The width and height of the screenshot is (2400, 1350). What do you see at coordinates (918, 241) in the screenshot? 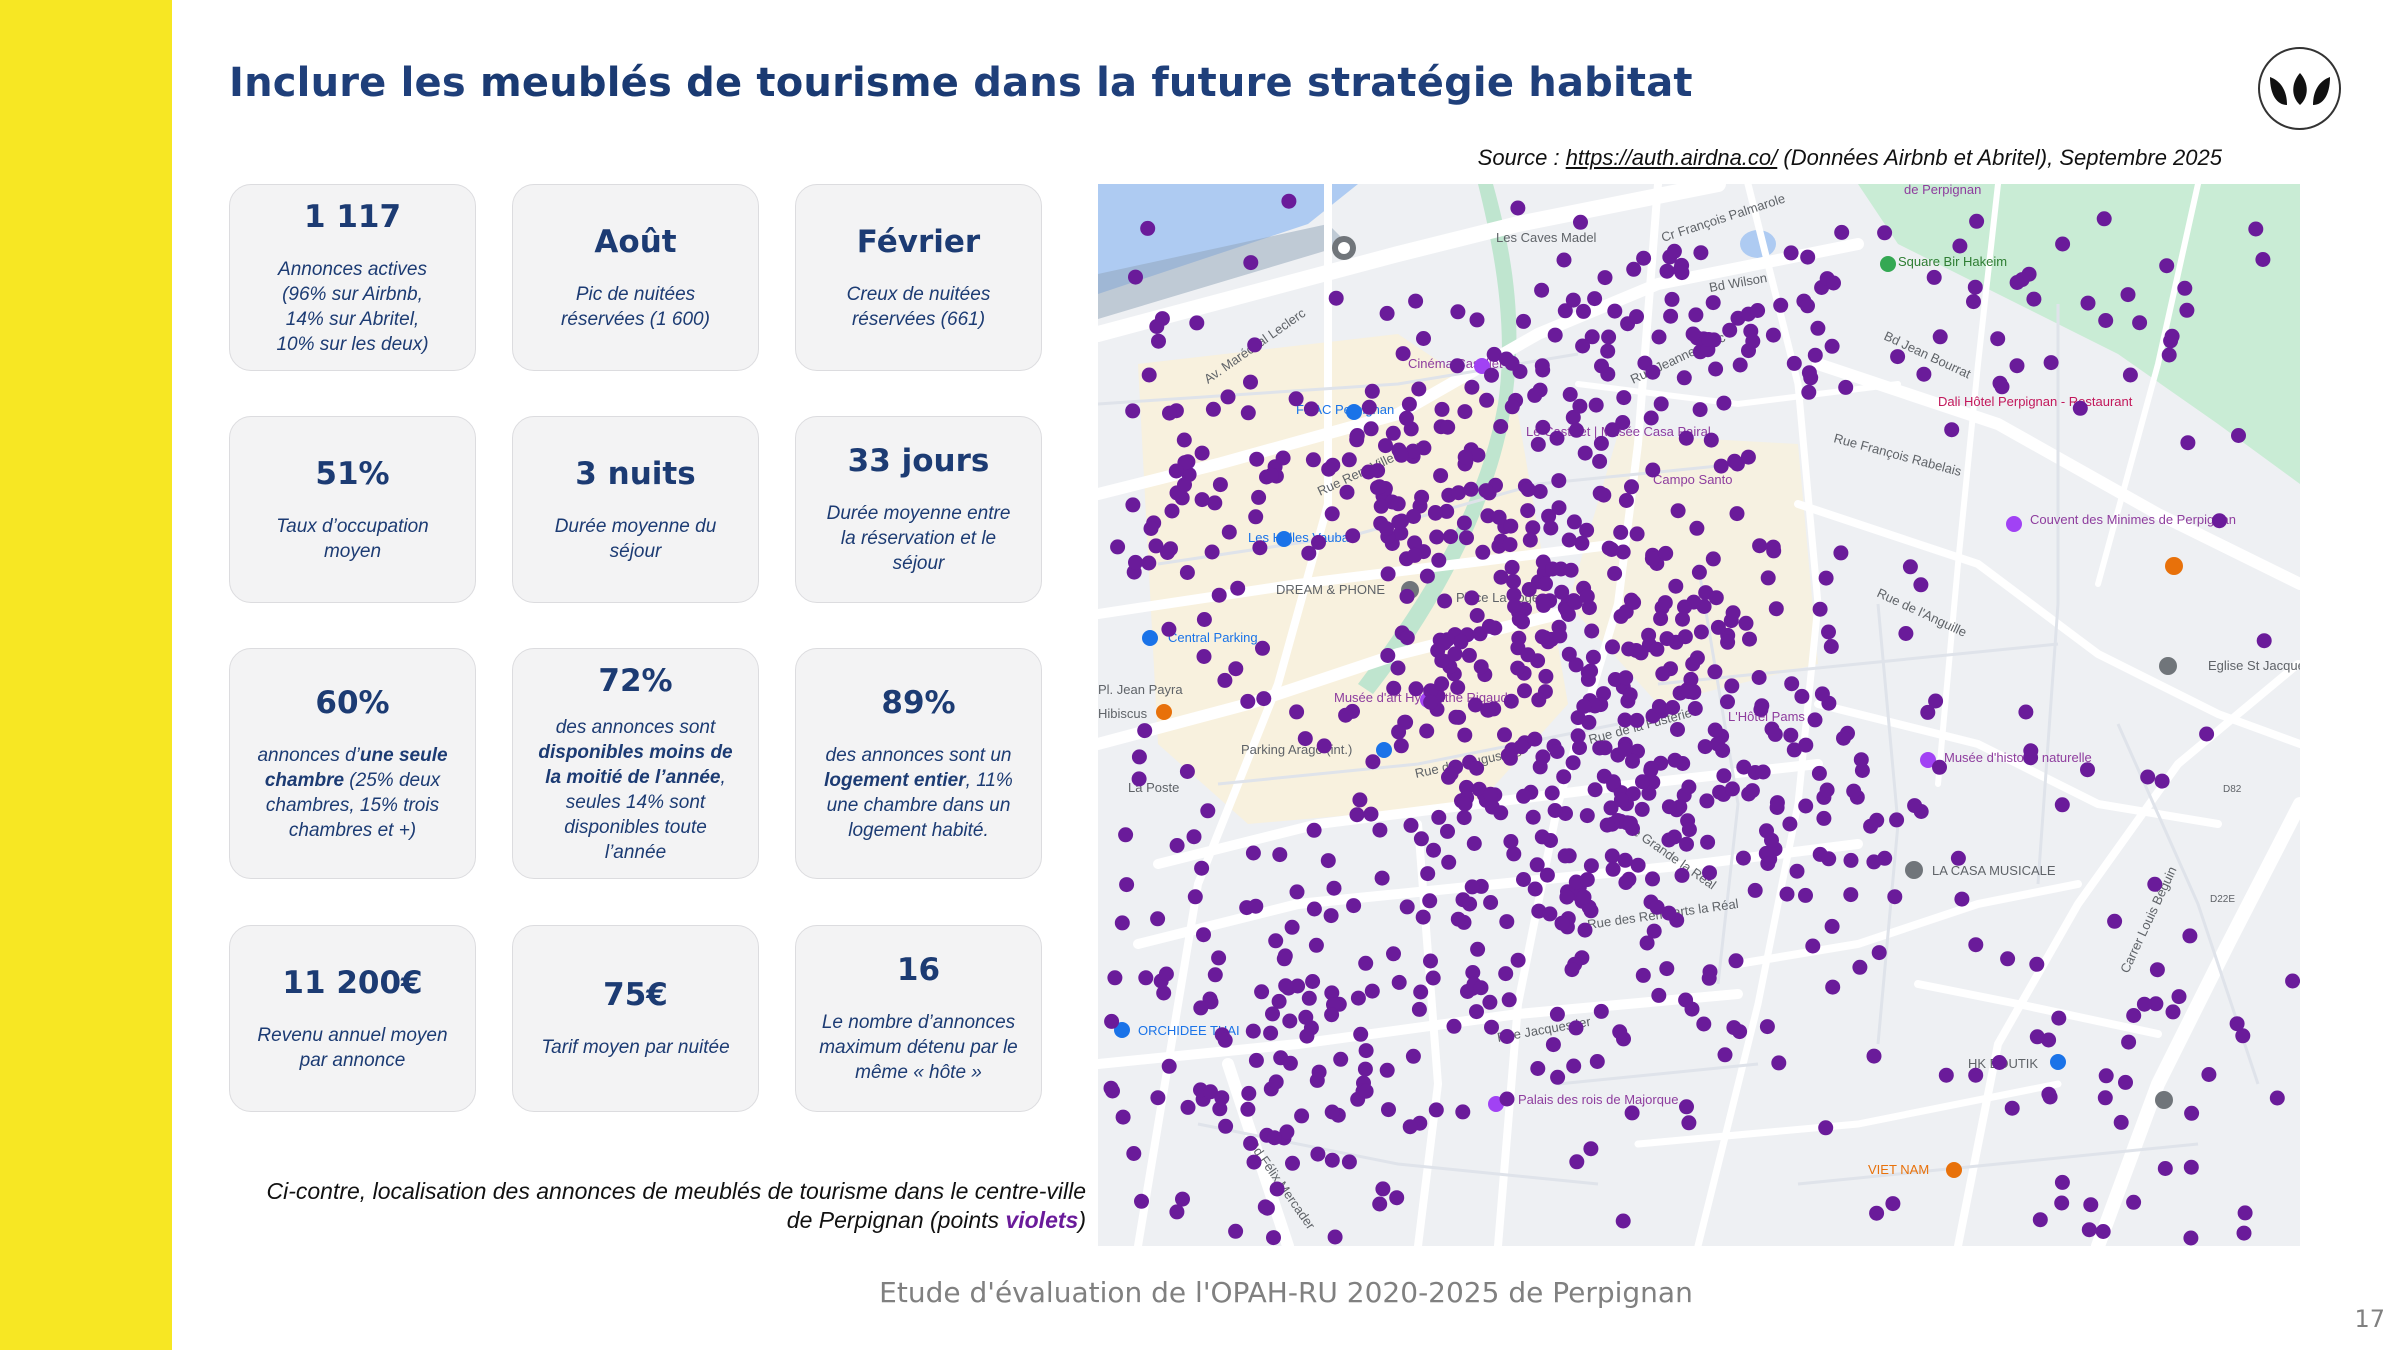
I see `stat-value: Février` at bounding box center [918, 241].